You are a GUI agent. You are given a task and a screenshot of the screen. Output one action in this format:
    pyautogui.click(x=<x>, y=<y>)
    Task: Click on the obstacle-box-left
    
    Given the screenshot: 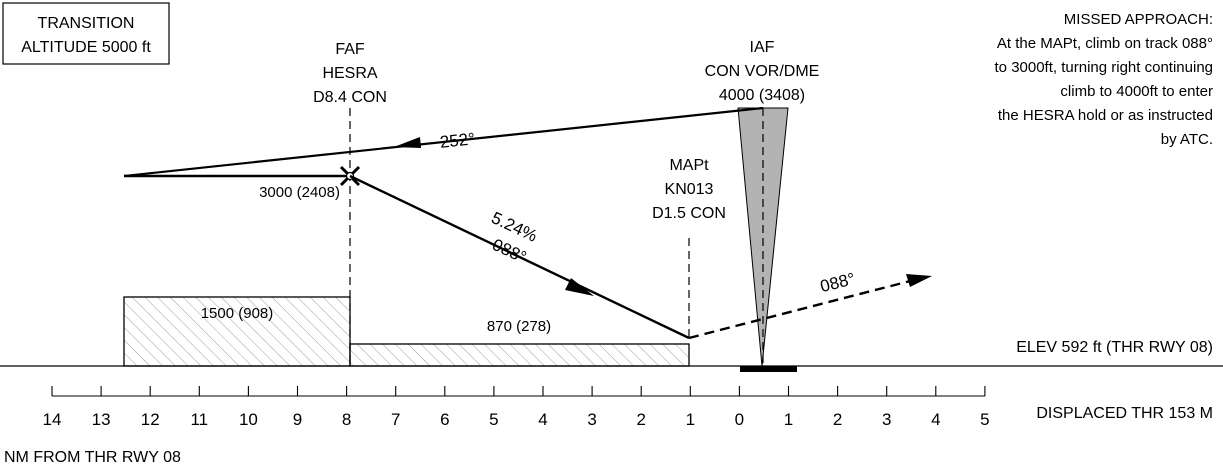 What is the action you would take?
    pyautogui.click(x=237, y=331)
    